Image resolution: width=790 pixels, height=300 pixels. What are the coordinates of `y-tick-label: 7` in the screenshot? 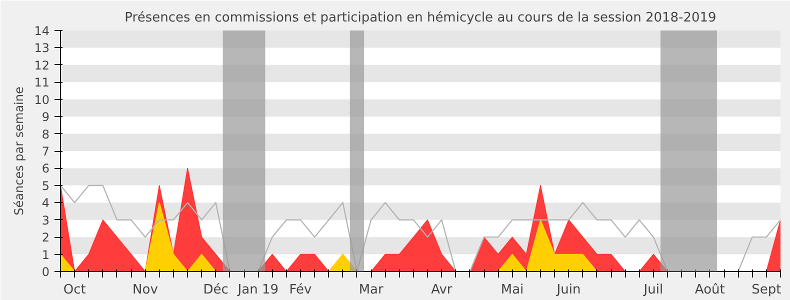 It's located at (46, 151).